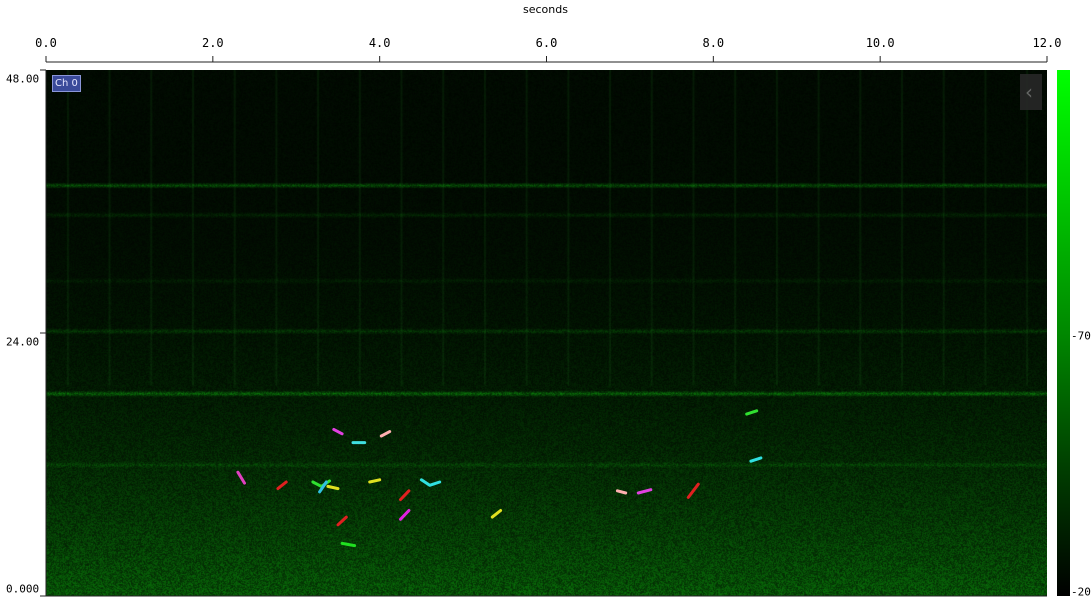 The image size is (1091, 602). Describe the element at coordinates (23, 589) in the screenshot. I see `y-tick-label: 0.000` at that location.